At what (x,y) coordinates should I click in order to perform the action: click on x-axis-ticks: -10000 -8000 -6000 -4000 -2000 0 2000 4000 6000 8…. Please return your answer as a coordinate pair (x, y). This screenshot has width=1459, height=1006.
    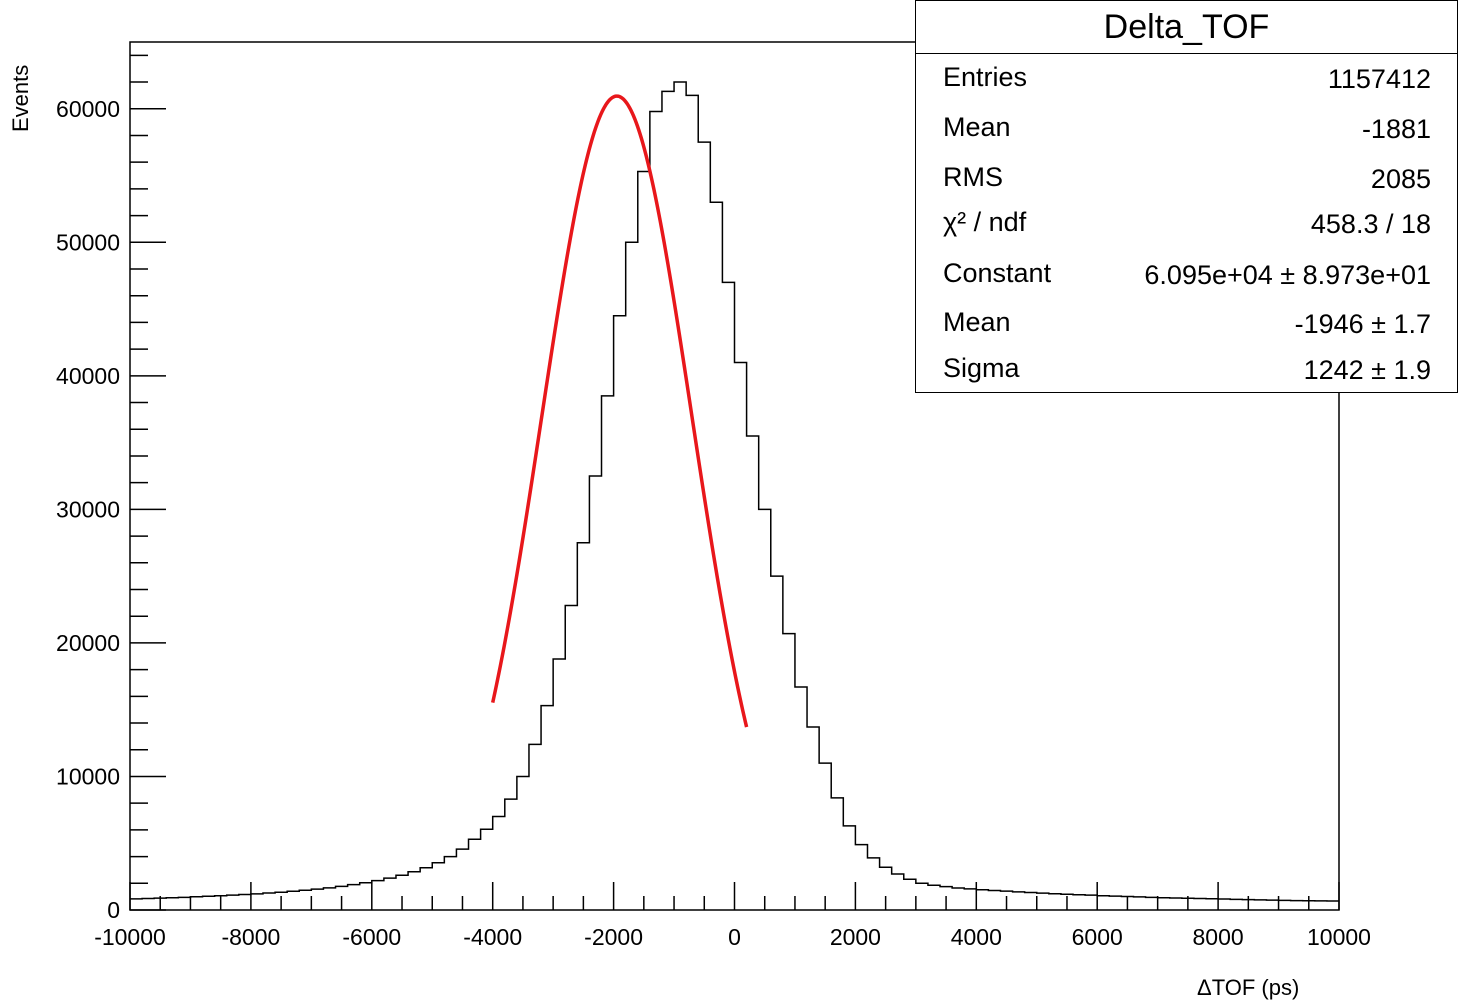
    Looking at the image, I should click on (732, 916).